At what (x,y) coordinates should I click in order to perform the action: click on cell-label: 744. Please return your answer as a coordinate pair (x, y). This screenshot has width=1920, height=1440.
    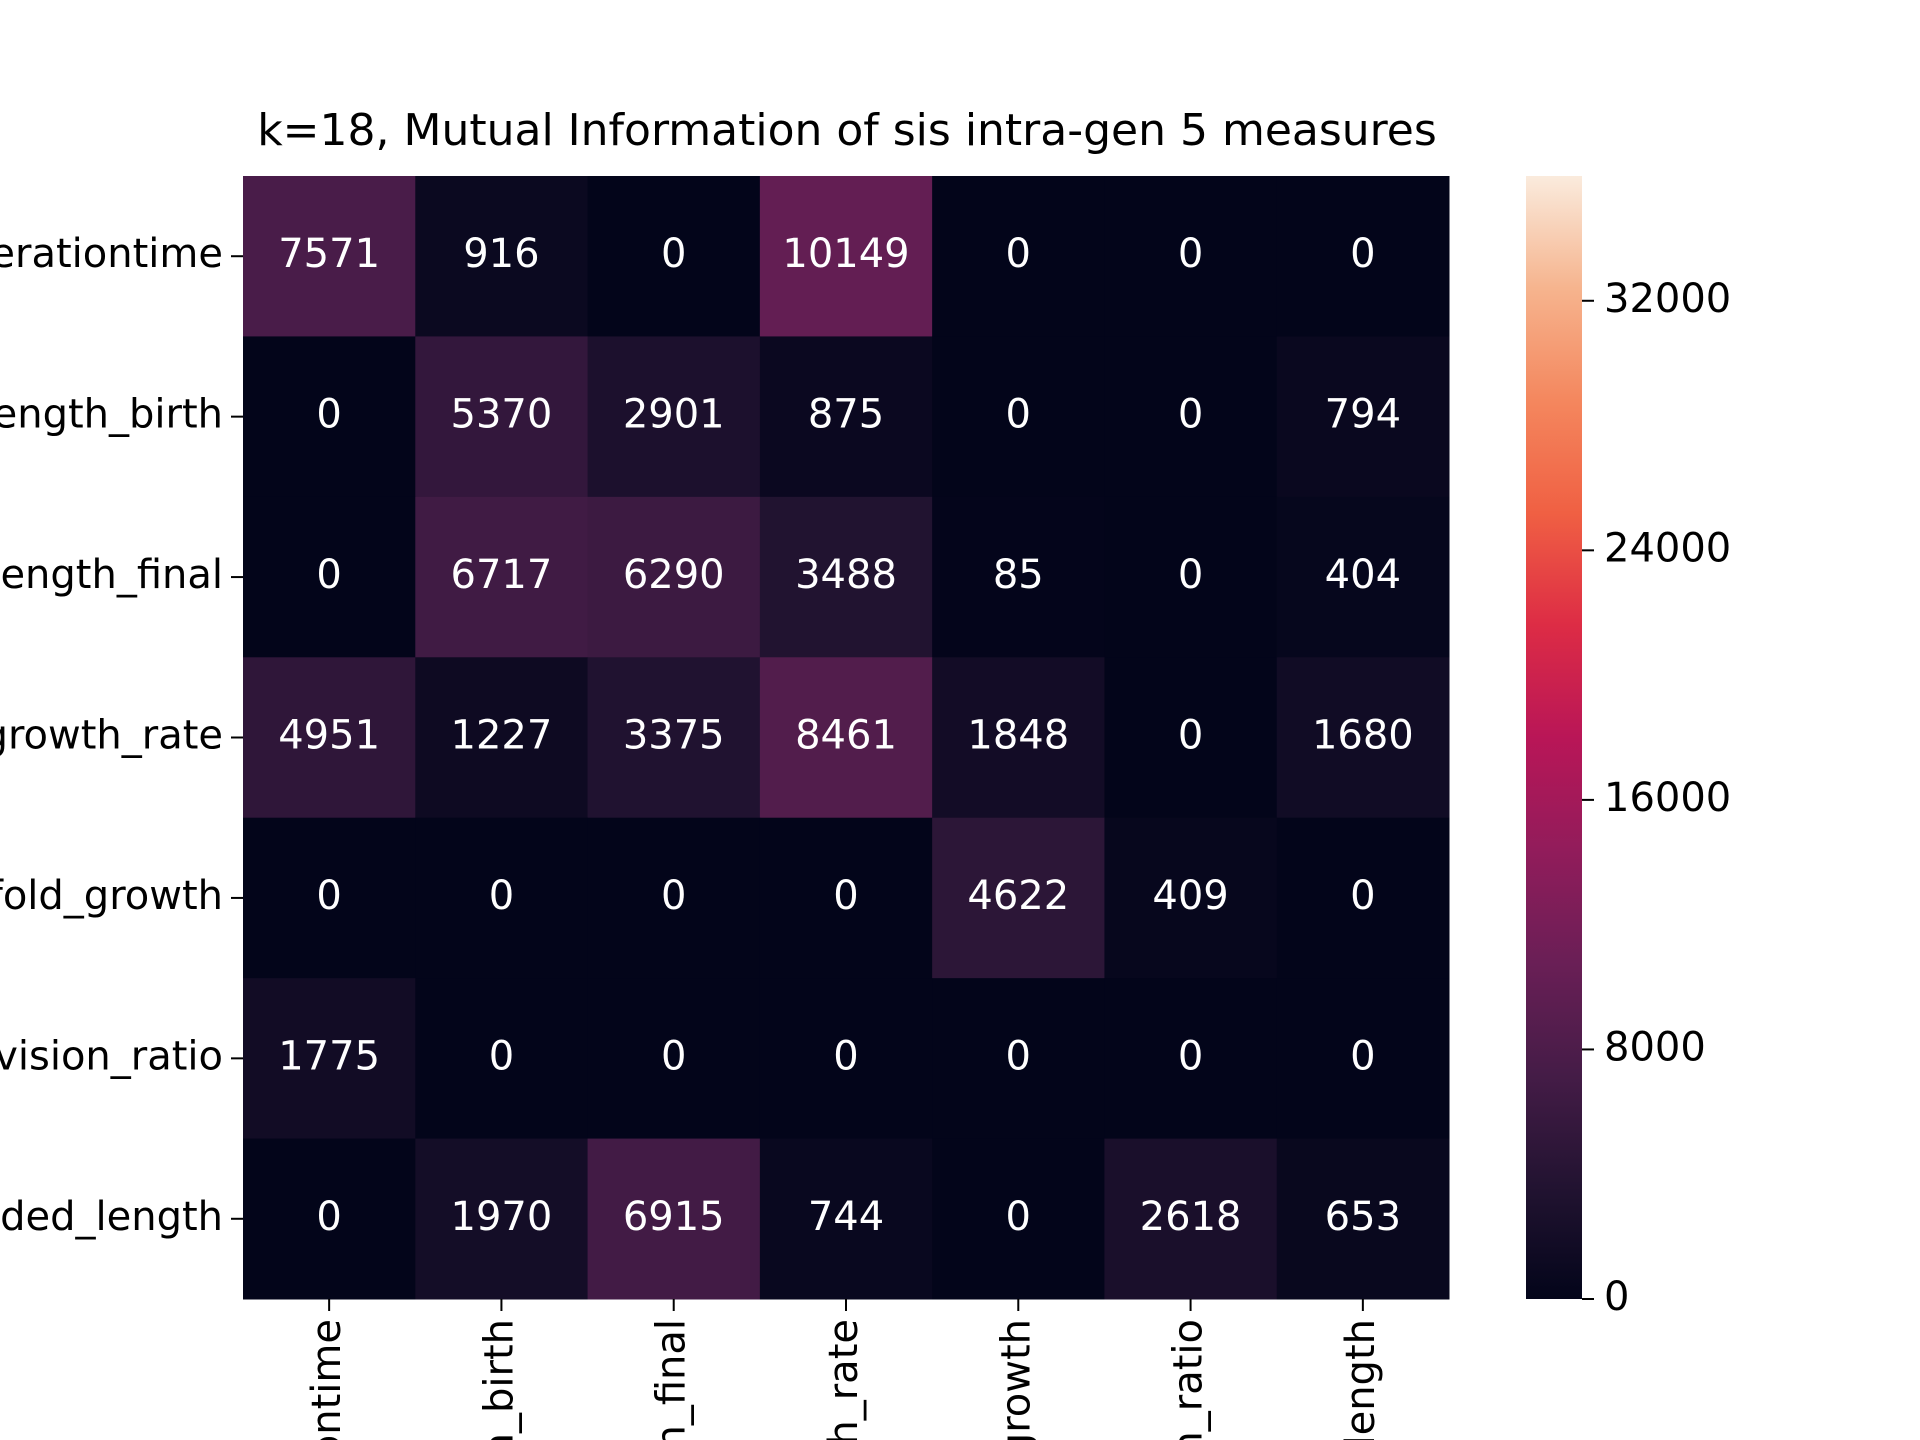
    Looking at the image, I should click on (846, 1217).